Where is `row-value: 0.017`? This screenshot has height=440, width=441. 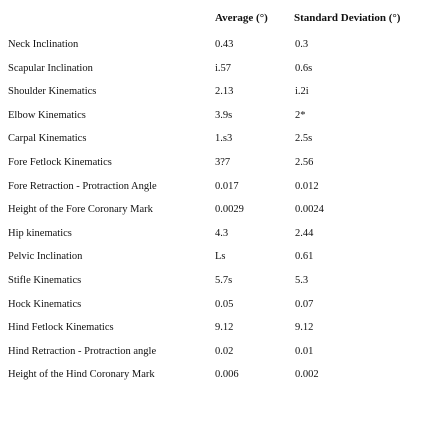 row-value: 0.017 is located at coordinates (227, 186).